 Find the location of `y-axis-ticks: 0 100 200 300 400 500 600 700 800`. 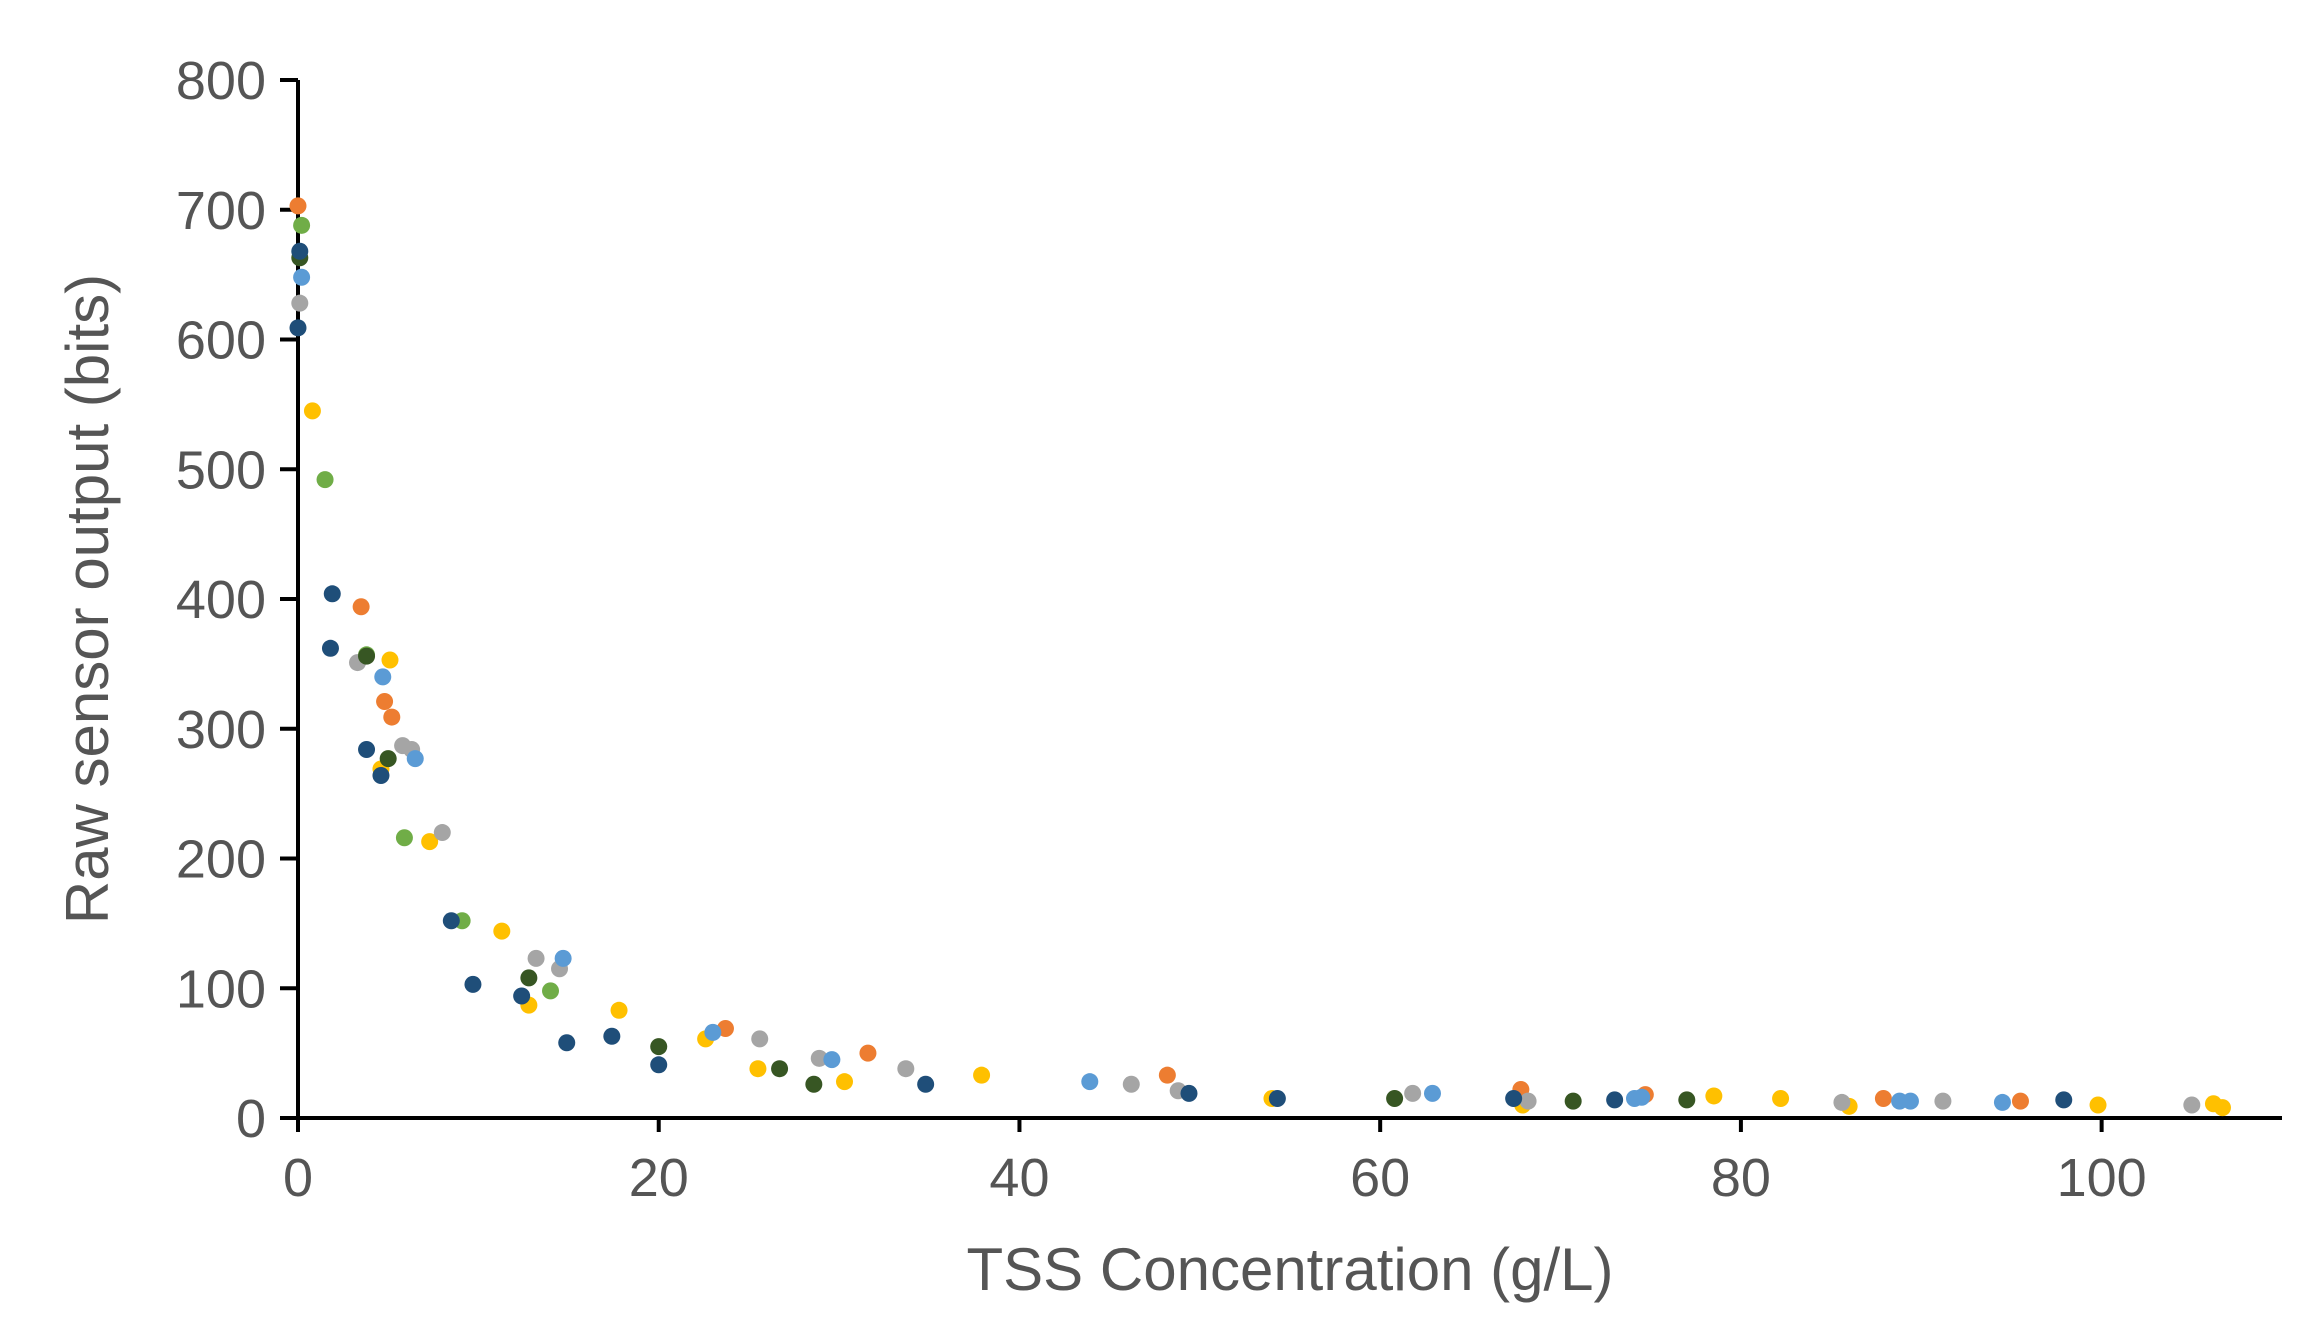

y-axis-ticks: 0 100 200 300 400 500 600 700 800 is located at coordinates (237, 600).